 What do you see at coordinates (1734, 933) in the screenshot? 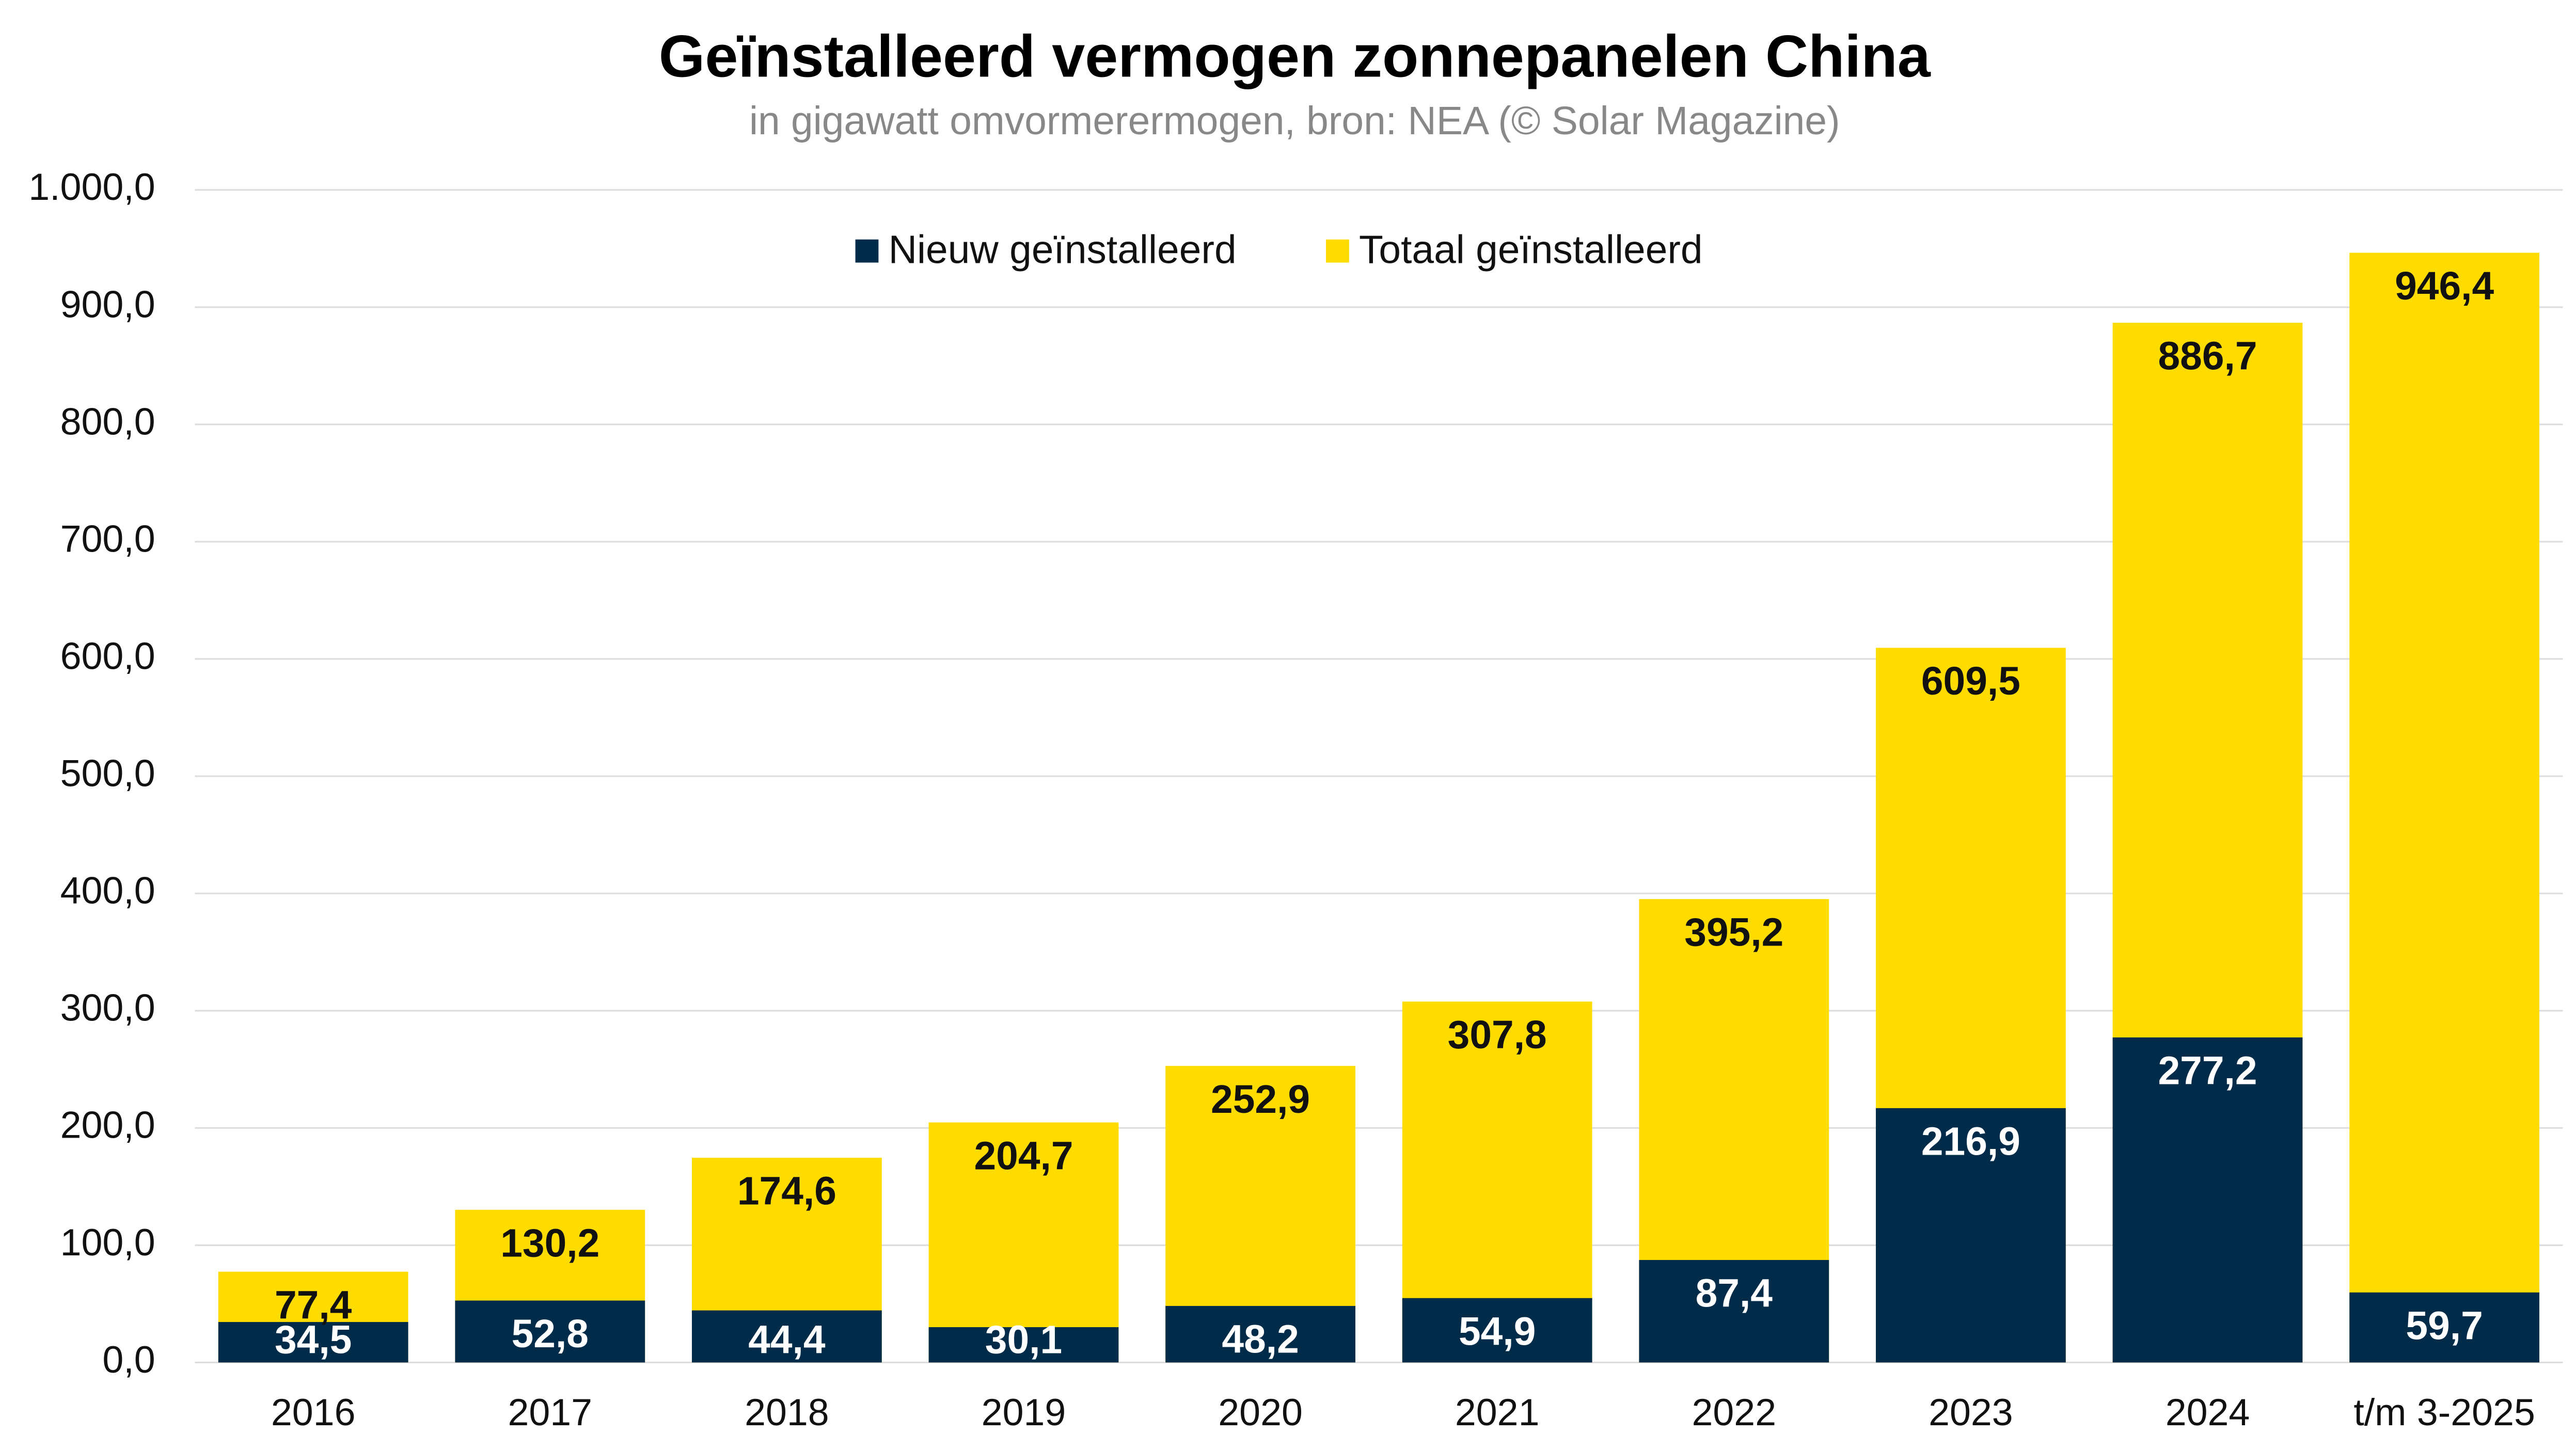
I see `value-label: 395,2` at bounding box center [1734, 933].